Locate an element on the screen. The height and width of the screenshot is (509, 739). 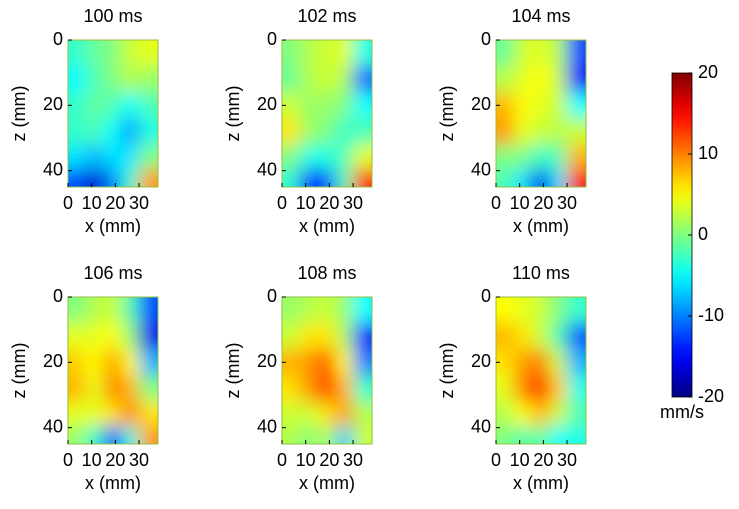
colorbar-tick-label: 20 is located at coordinates (708, 72).